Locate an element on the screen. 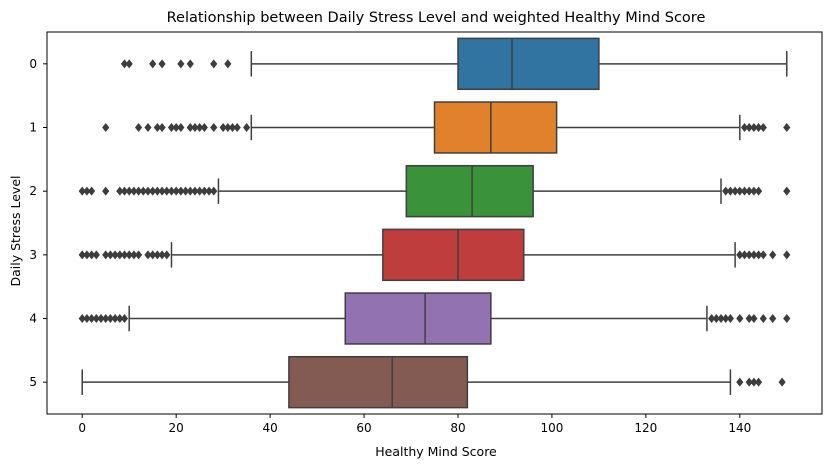 The image size is (833, 472). y-axis-label: Daily Stress Level is located at coordinates (15, 231).